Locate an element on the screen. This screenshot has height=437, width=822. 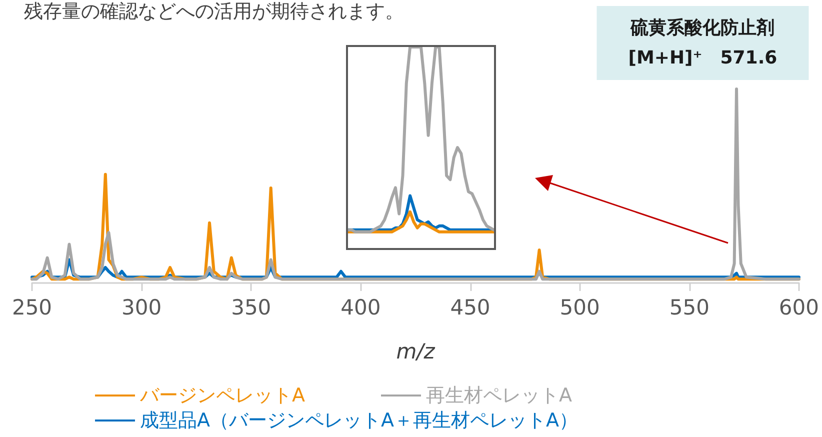
text: 残存量の確認などへの活用が期待されます。 is located at coordinates (214, 11).